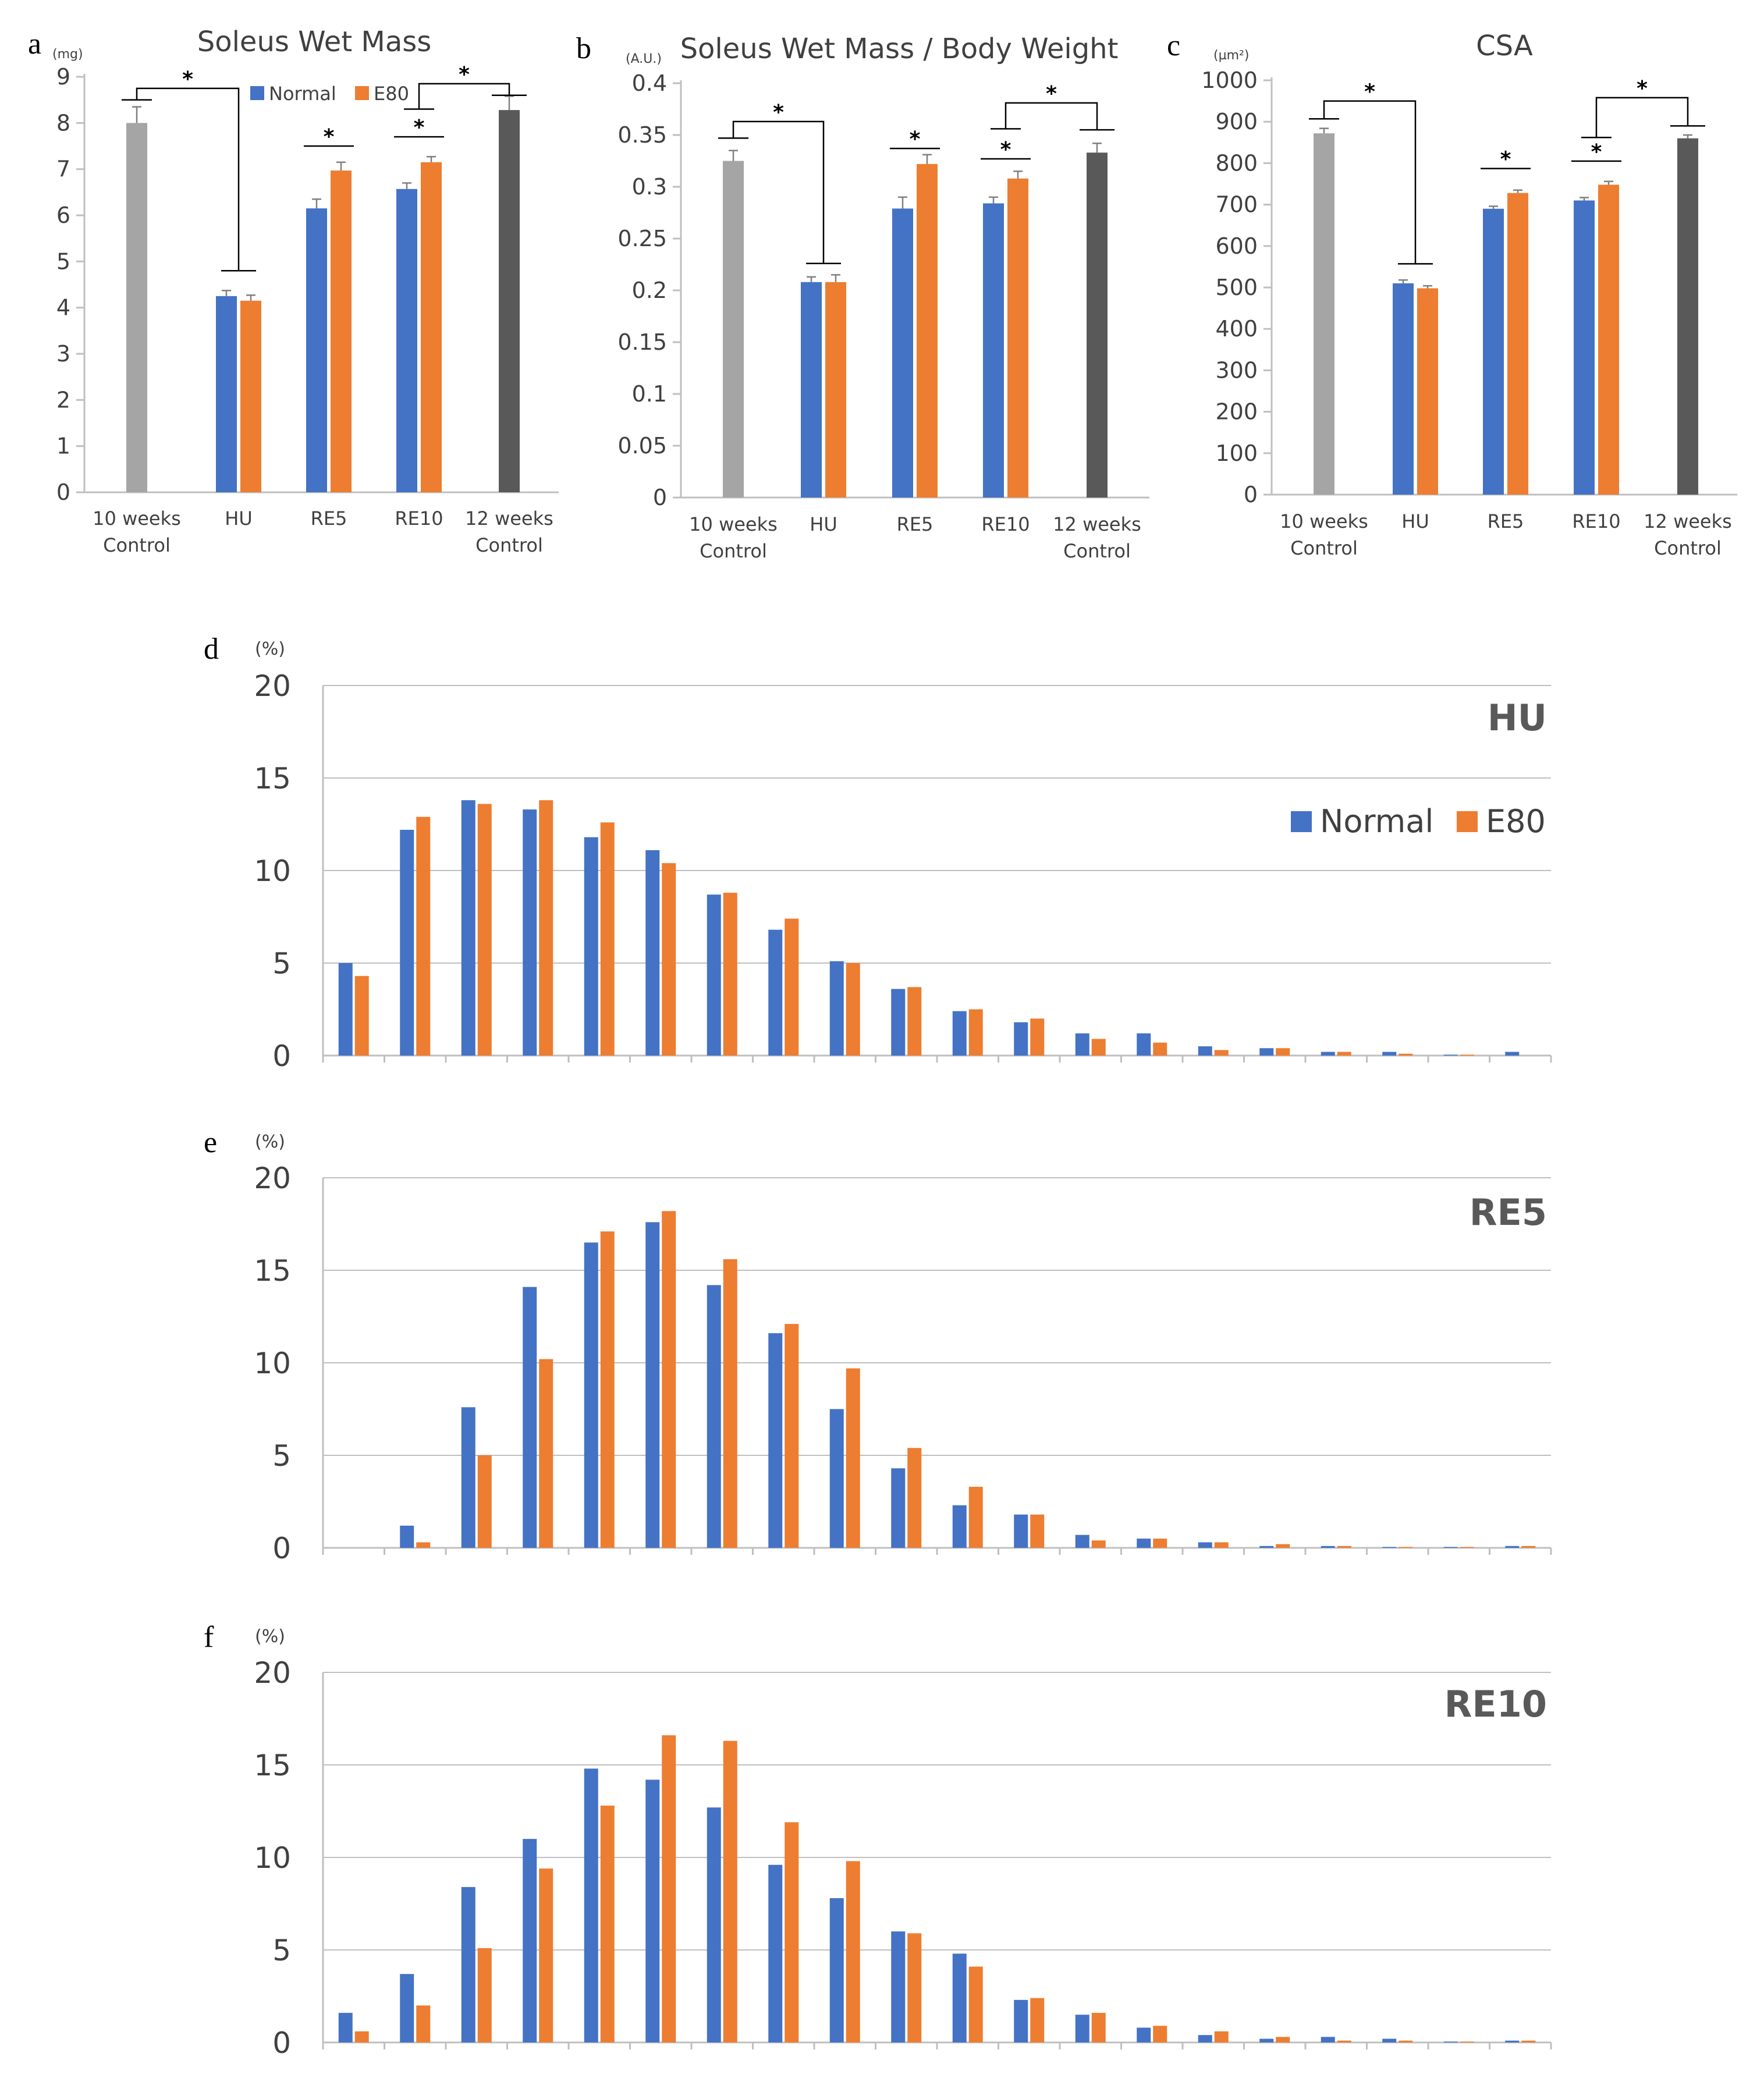 The width and height of the screenshot is (1764, 2096). What do you see at coordinates (419, 518) in the screenshot?
I see `x-tick-label: RE10` at bounding box center [419, 518].